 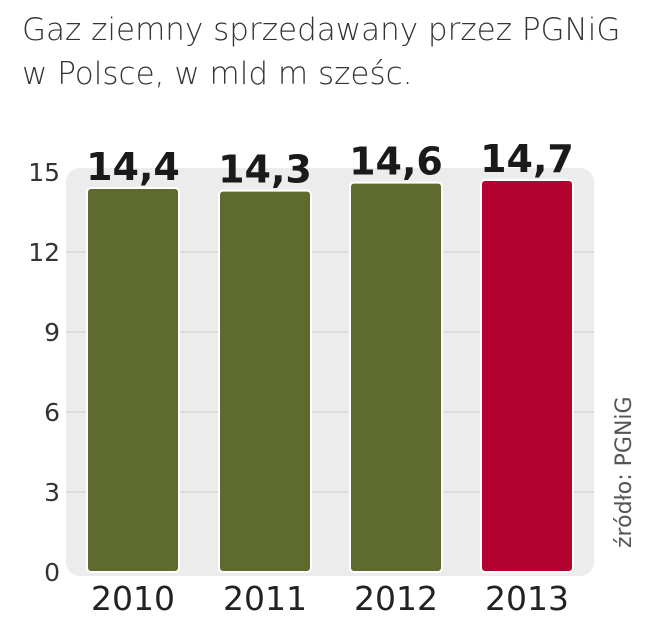 I want to click on source-note: źródło: PGNiG, so click(x=624, y=472).